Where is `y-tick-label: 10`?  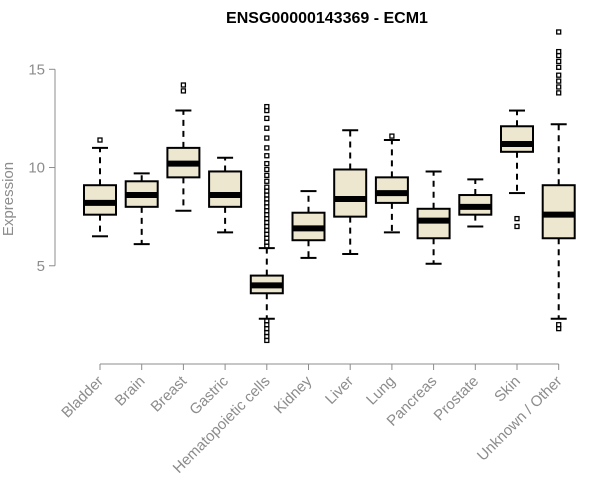 y-tick-label: 10 is located at coordinates (36, 168).